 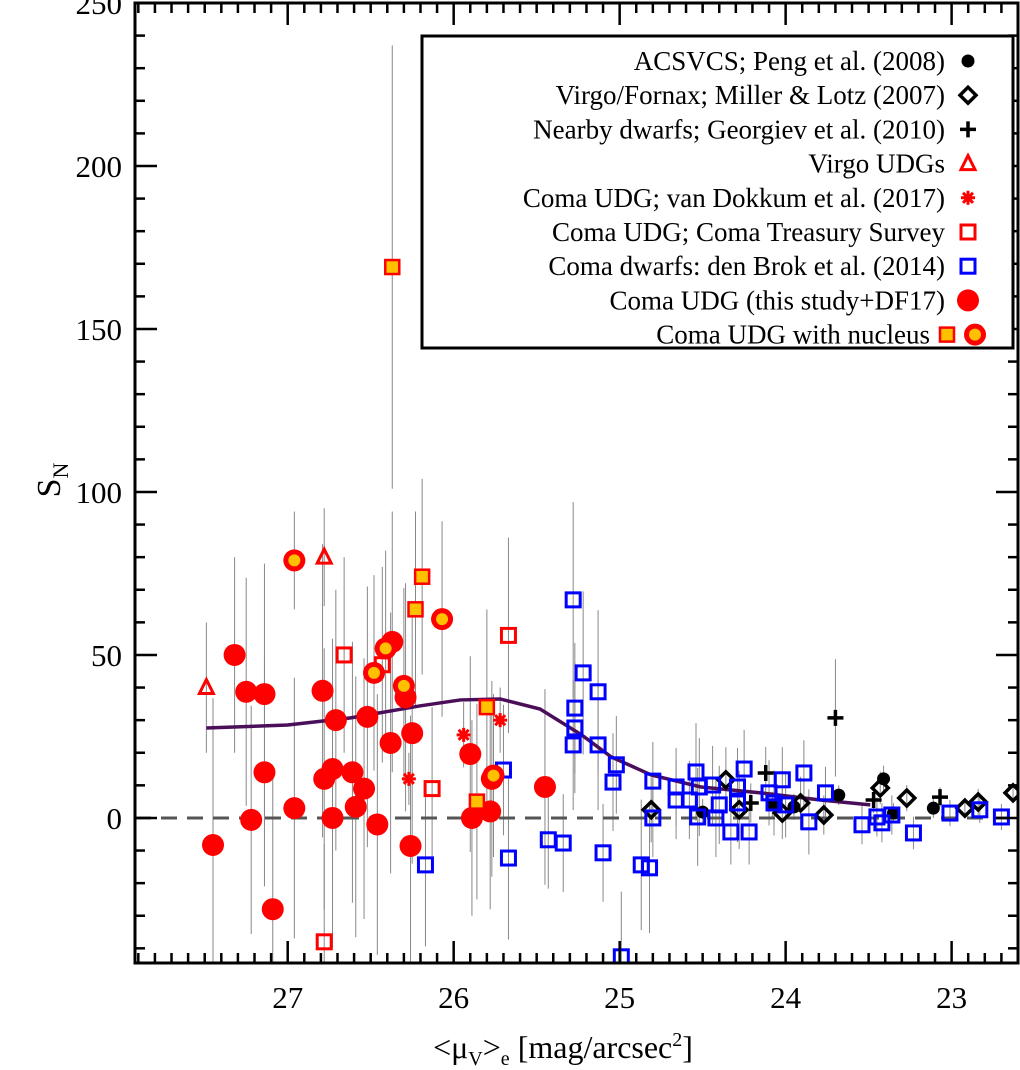 I want to click on y-tick-label: 200, so click(x=99, y=166).